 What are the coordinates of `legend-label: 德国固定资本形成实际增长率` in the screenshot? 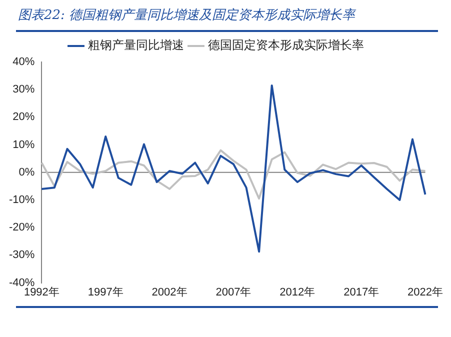 It's located at (286, 45).